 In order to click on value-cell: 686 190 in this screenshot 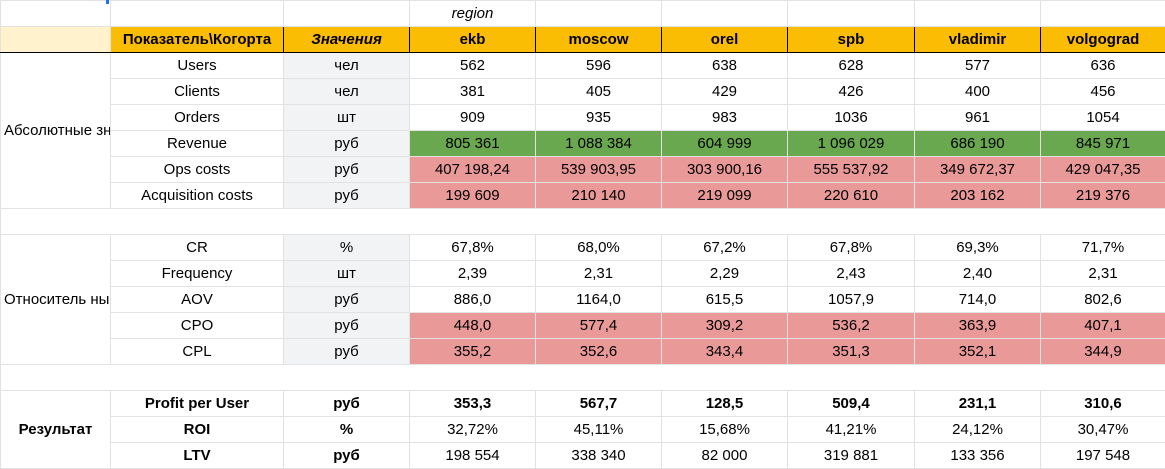, I will do `click(978, 144)`.